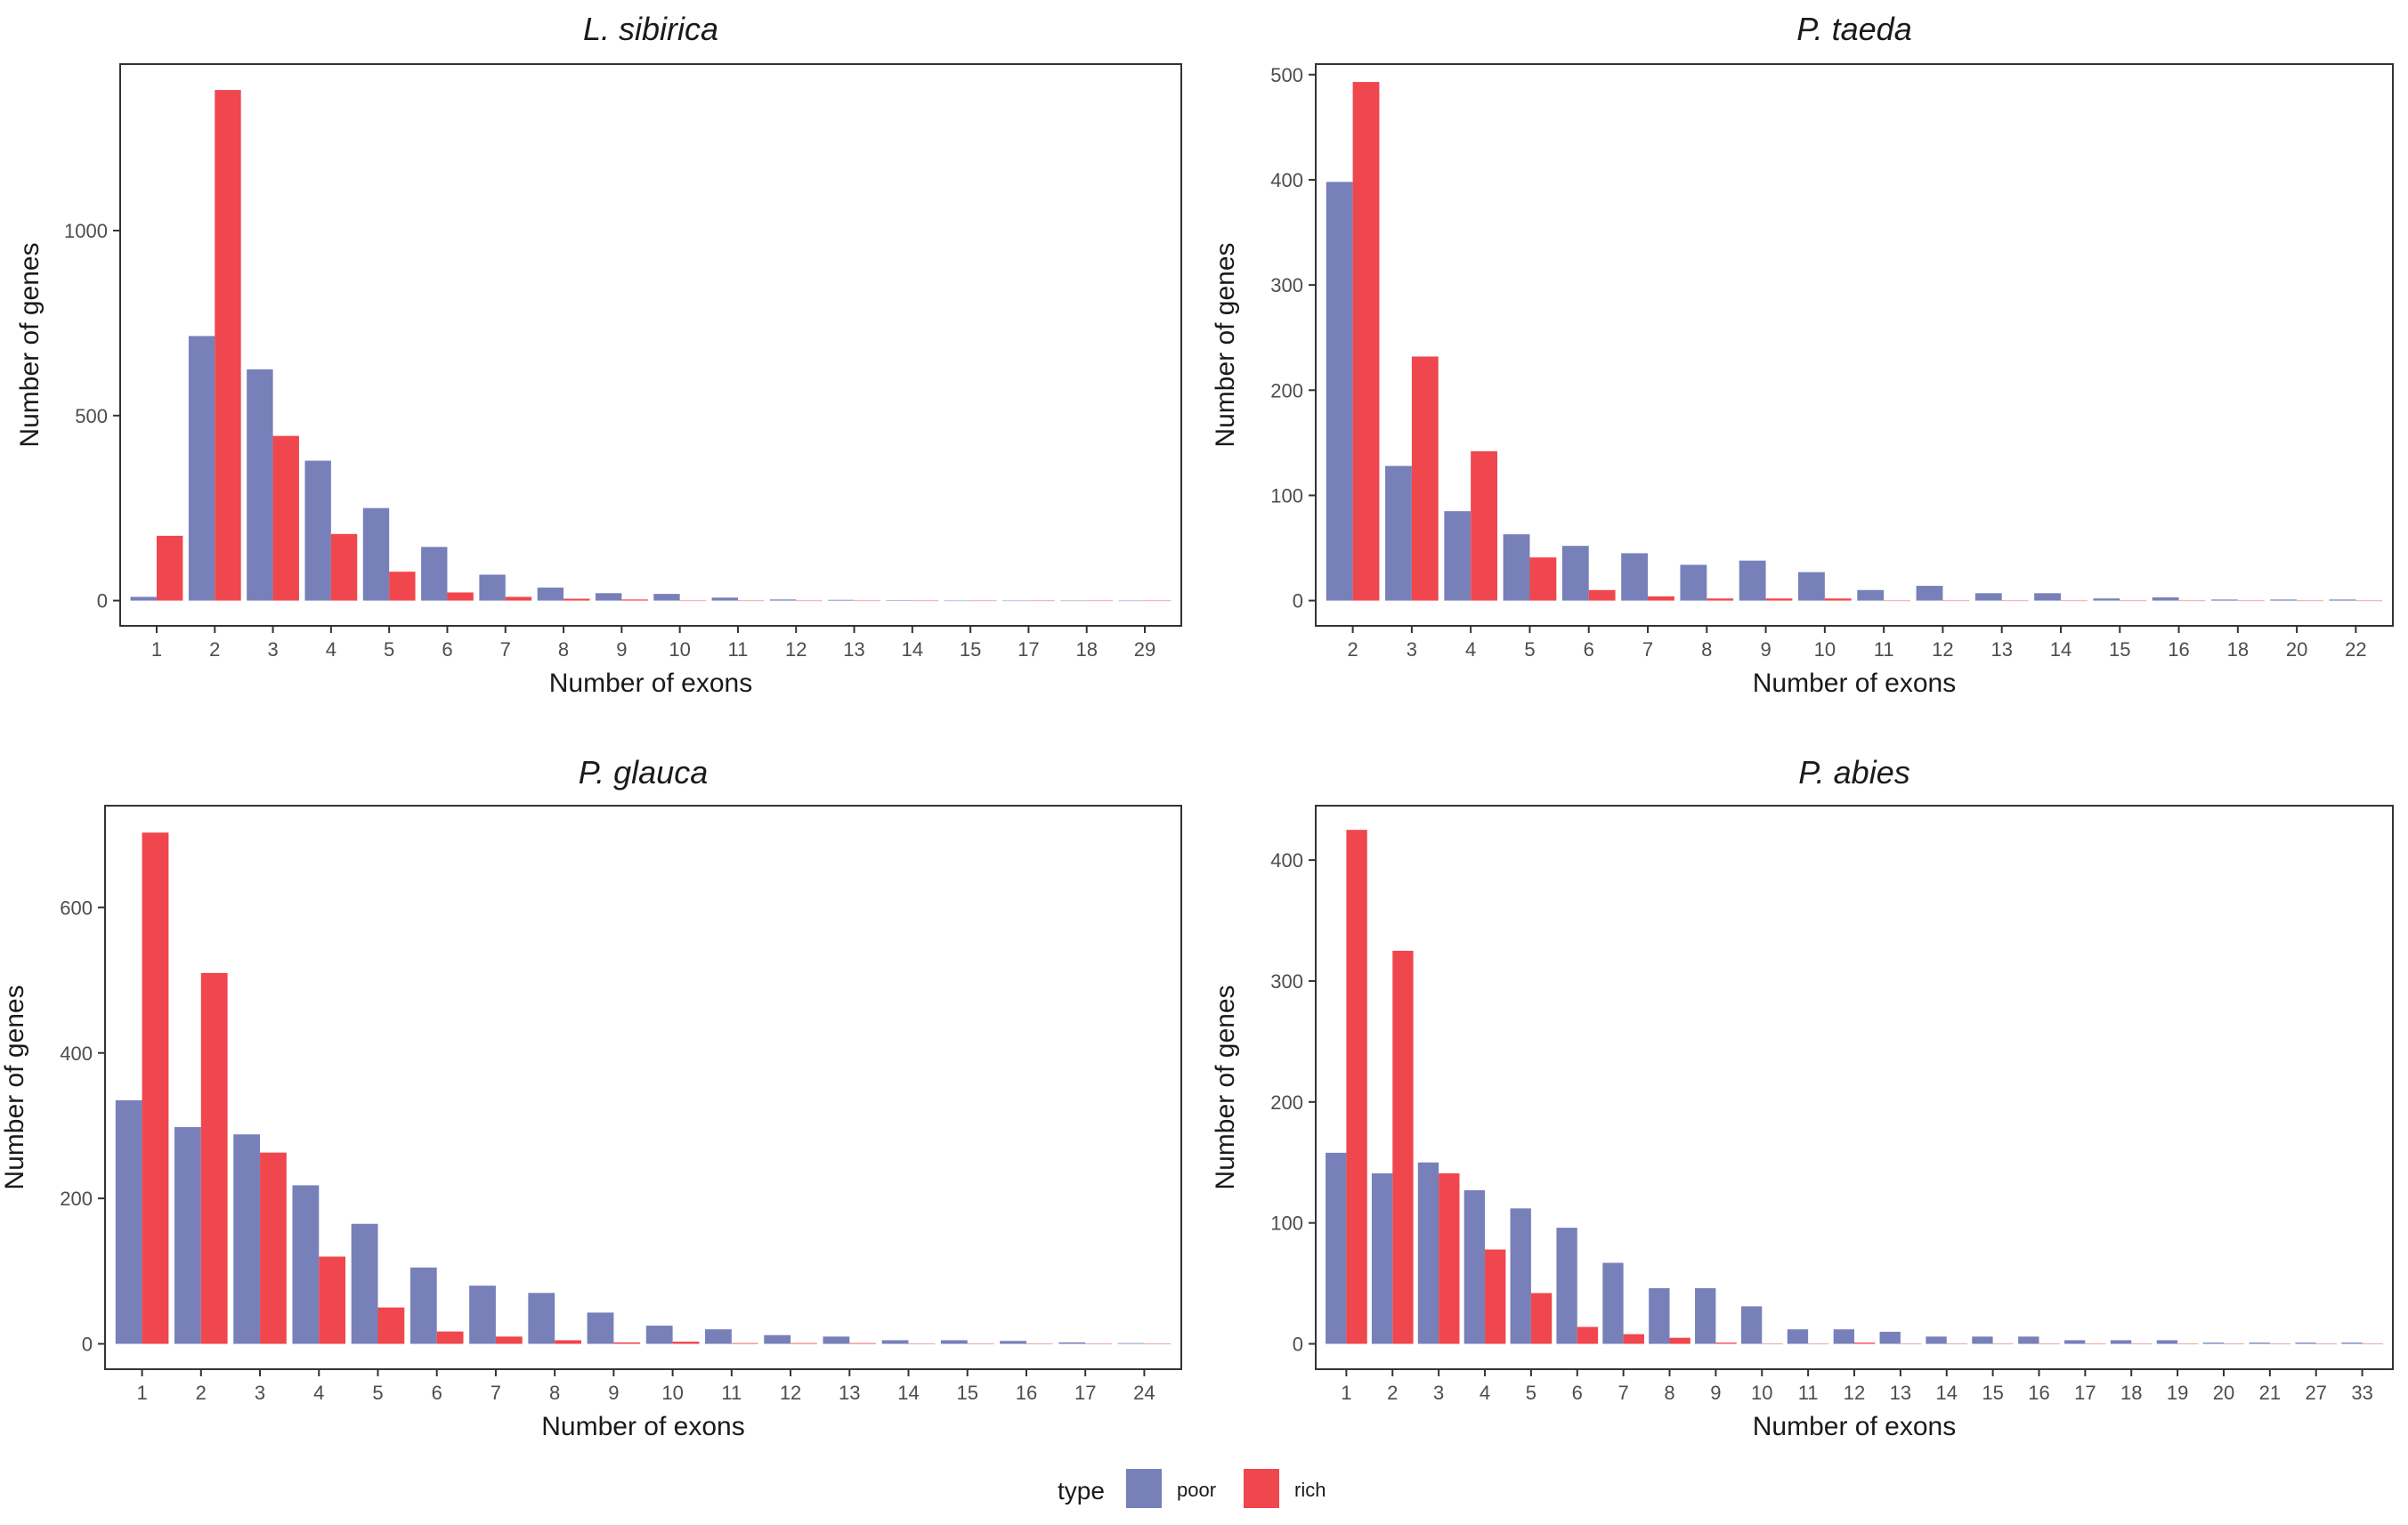 Image resolution: width=2408 pixels, height=1525 pixels. Describe the element at coordinates (1026, 1393) in the screenshot. I see `x-tick-label: 16` at that location.